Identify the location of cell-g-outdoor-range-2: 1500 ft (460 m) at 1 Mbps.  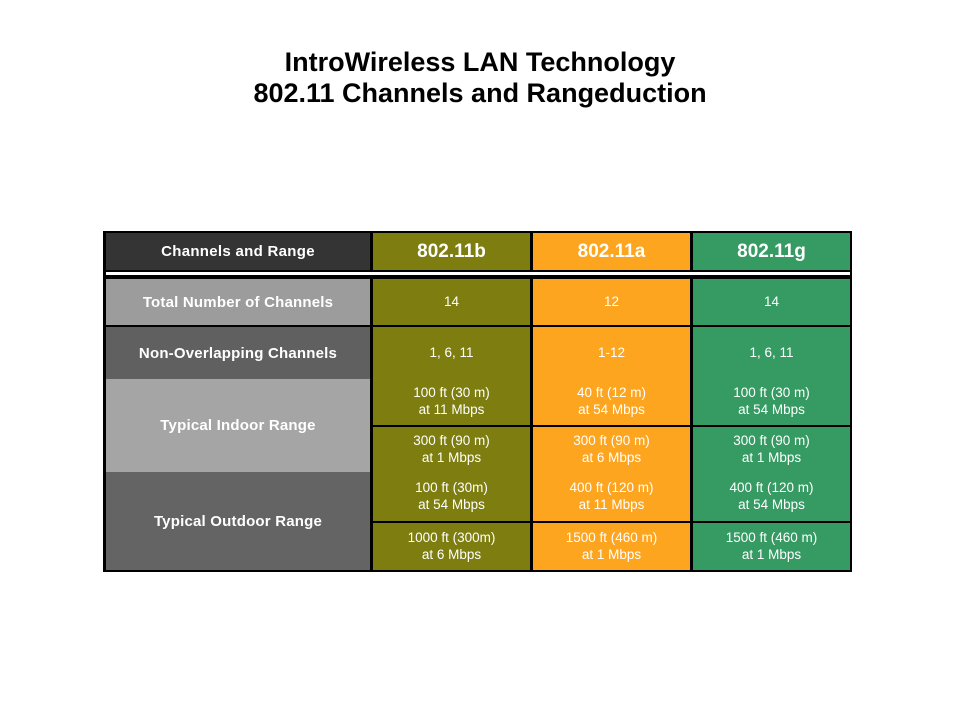
(771, 545).